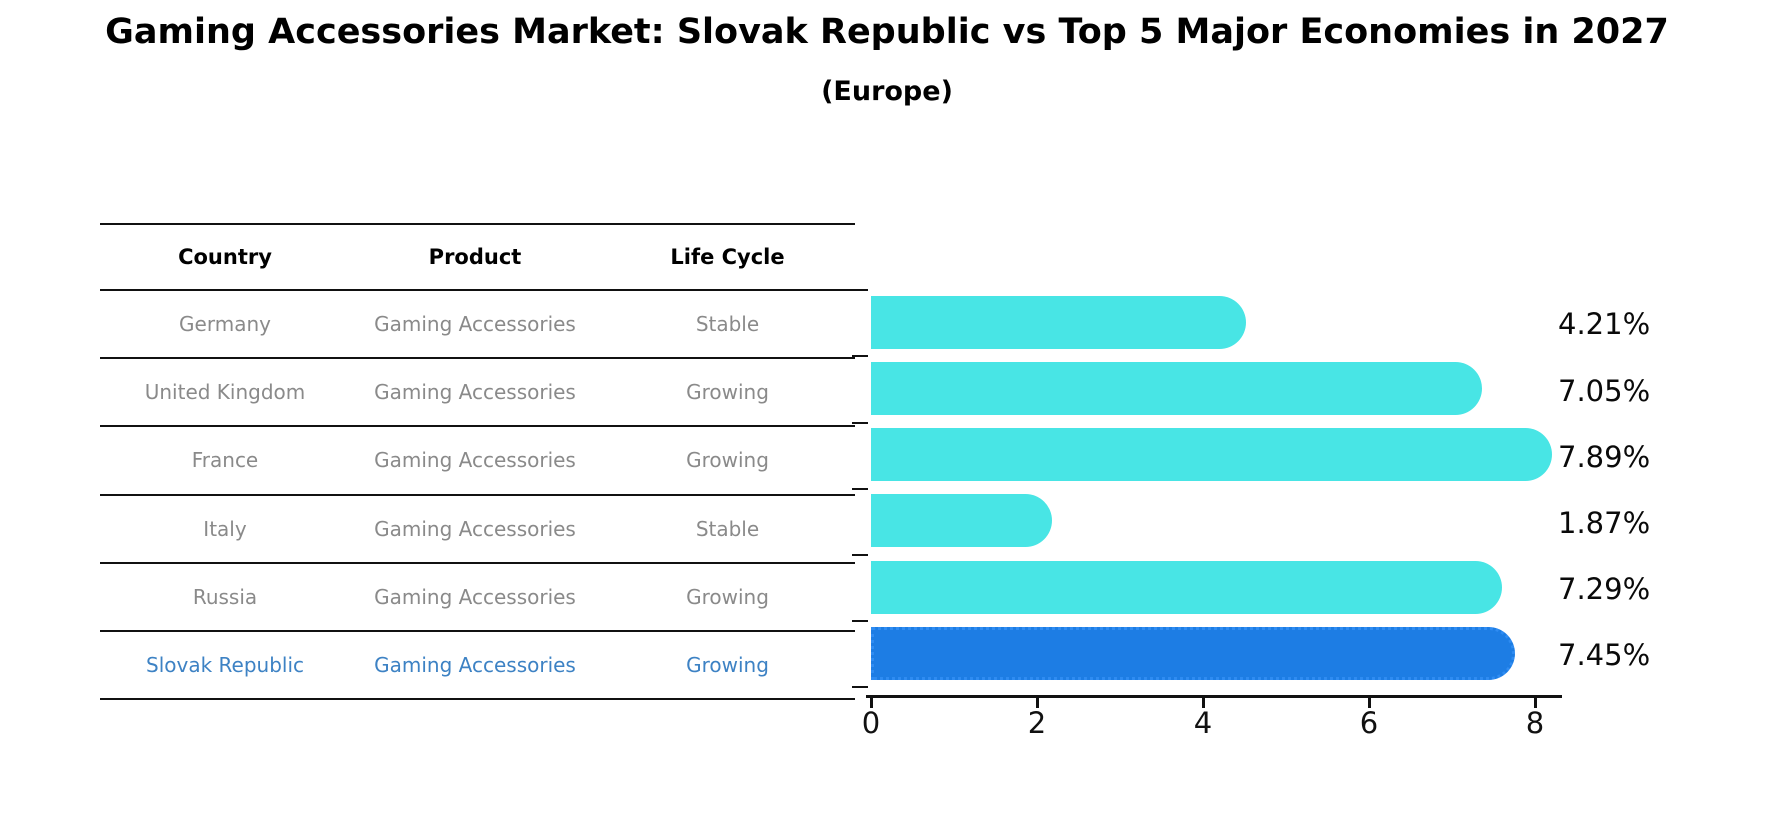  What do you see at coordinates (1604, 655) in the screenshot?
I see `value-label: 7.45%` at bounding box center [1604, 655].